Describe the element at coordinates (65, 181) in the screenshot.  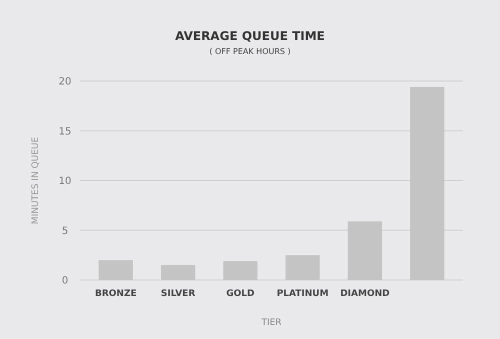
I see `y-tick-label: 10` at that location.